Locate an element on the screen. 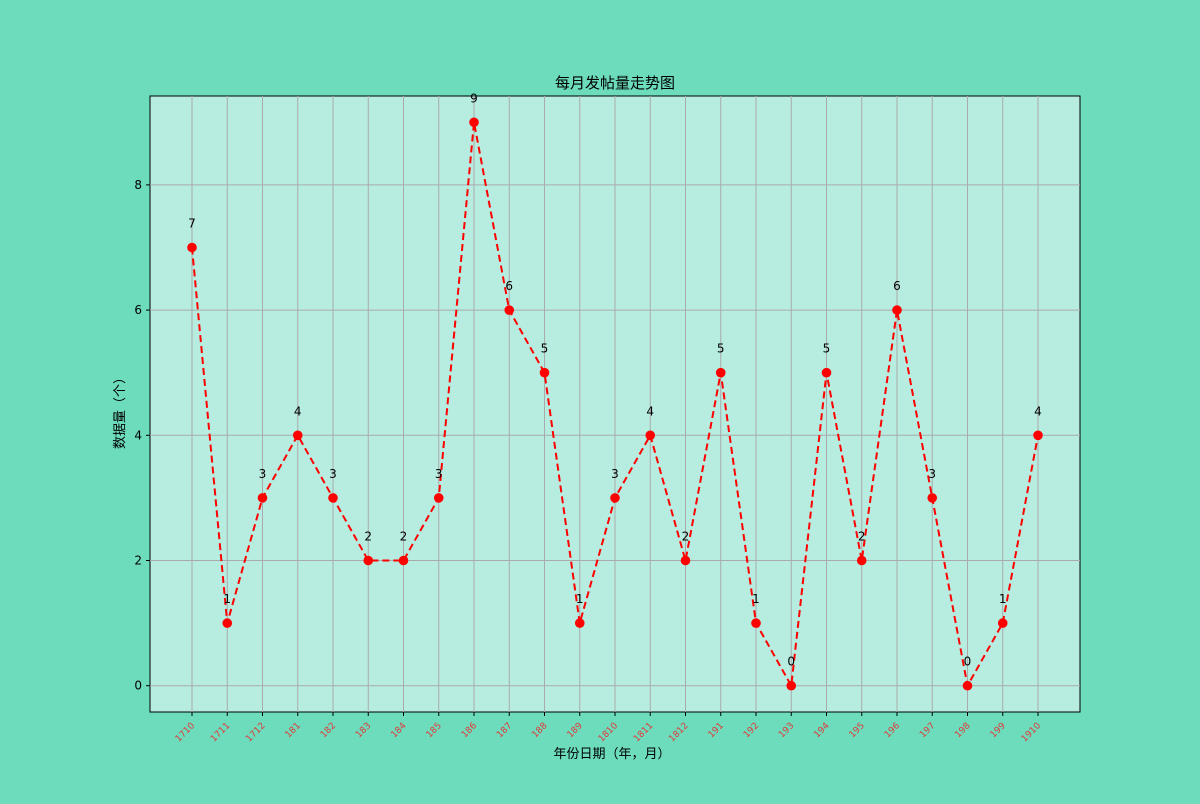  x-tick-label: 1812 is located at coordinates (678, 732).